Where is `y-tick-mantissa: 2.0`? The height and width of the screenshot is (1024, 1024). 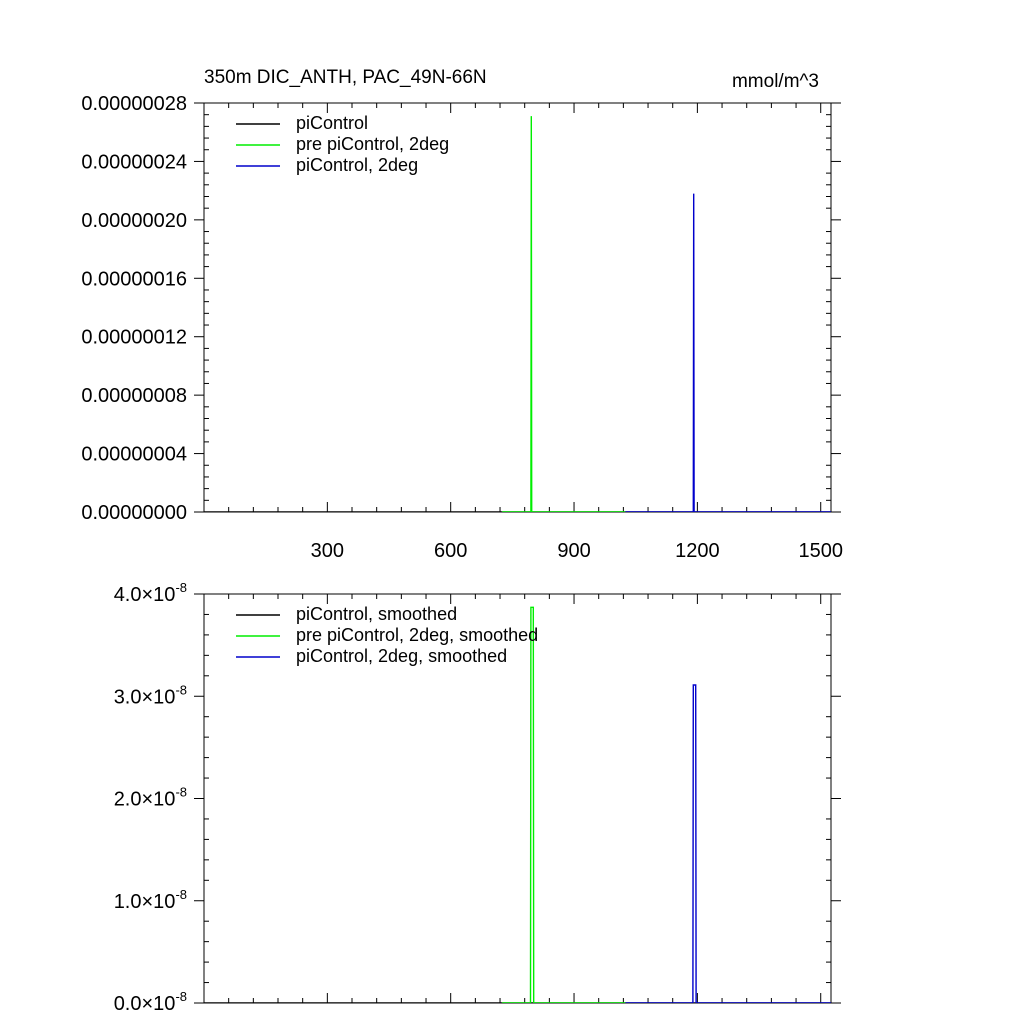 y-tick-mantissa: 2.0 is located at coordinates (128, 800).